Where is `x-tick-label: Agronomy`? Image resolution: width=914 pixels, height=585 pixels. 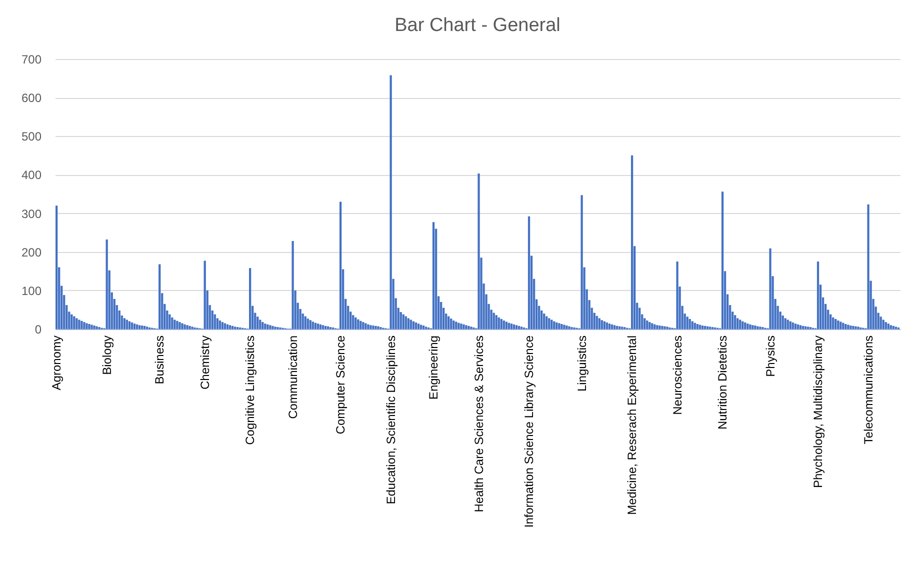
x-tick-label: Agronomy is located at coordinates (57, 363).